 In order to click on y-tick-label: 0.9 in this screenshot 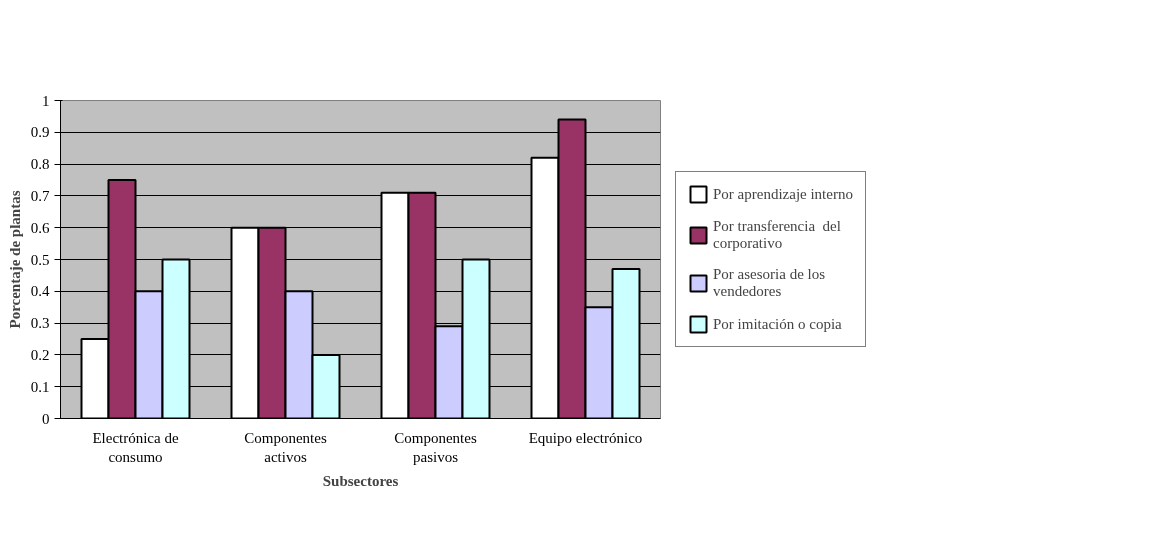, I will do `click(40, 132)`.